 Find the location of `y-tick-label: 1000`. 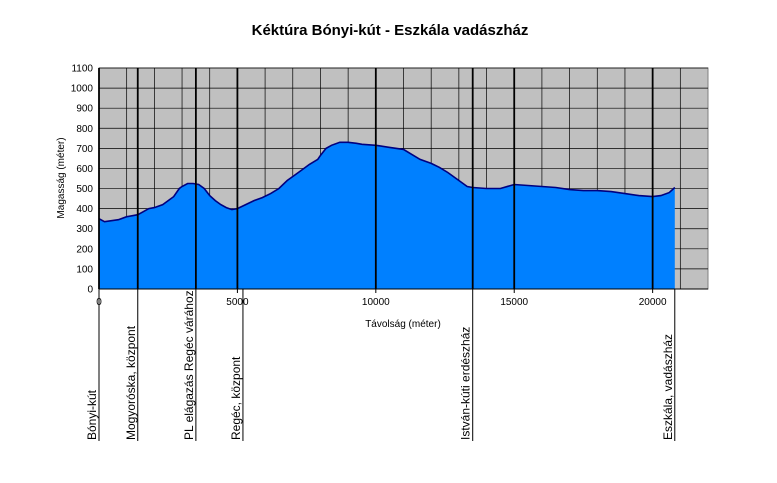

y-tick-label: 1000 is located at coordinates (82, 89).